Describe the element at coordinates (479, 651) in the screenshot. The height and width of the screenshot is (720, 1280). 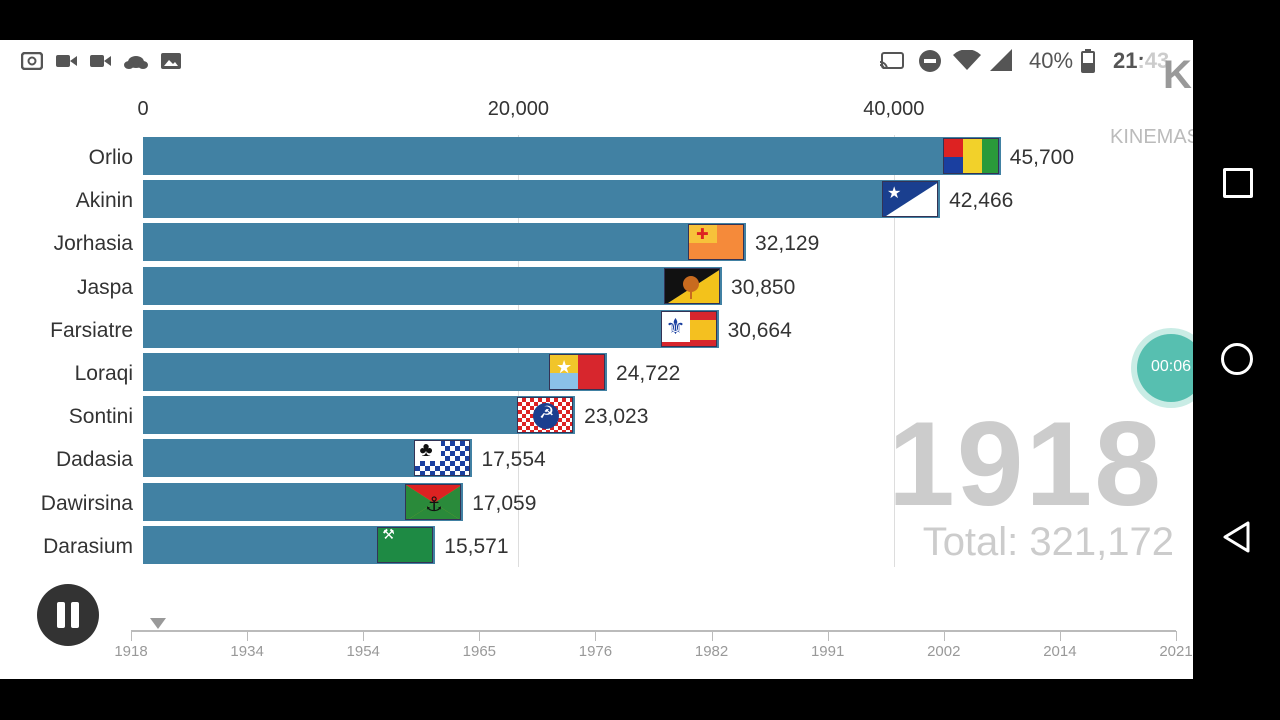
I see `timeline-year-label: 1965` at that location.